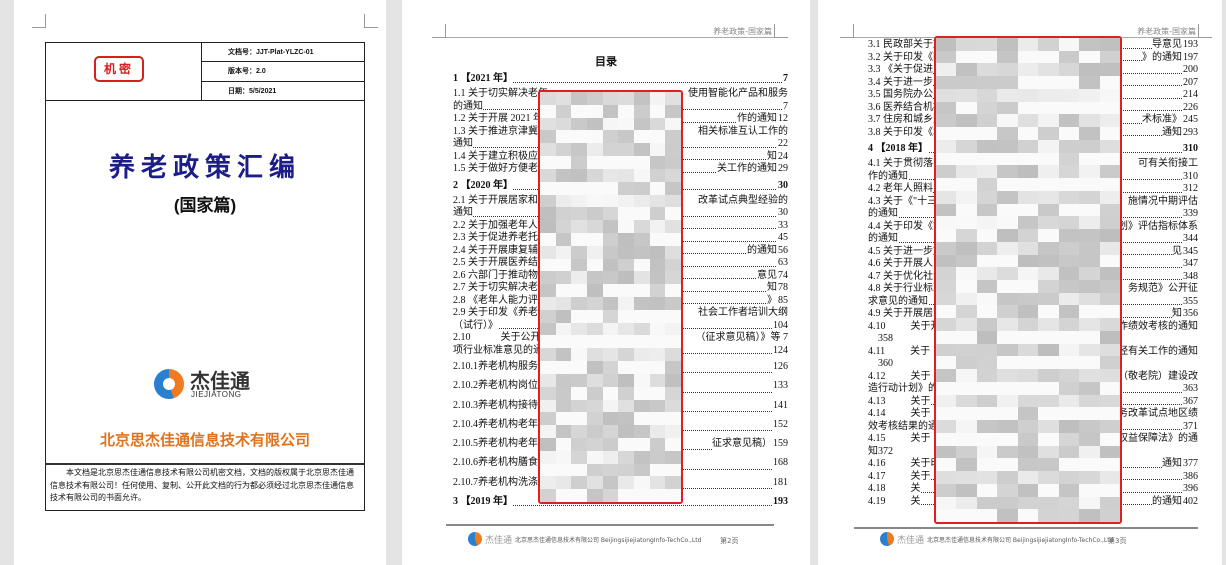 The width and height of the screenshot is (1226, 565). What do you see at coordinates (772, 156) in the screenshot?
I see `toc-entry-text-tail: 知` at bounding box center [772, 156].